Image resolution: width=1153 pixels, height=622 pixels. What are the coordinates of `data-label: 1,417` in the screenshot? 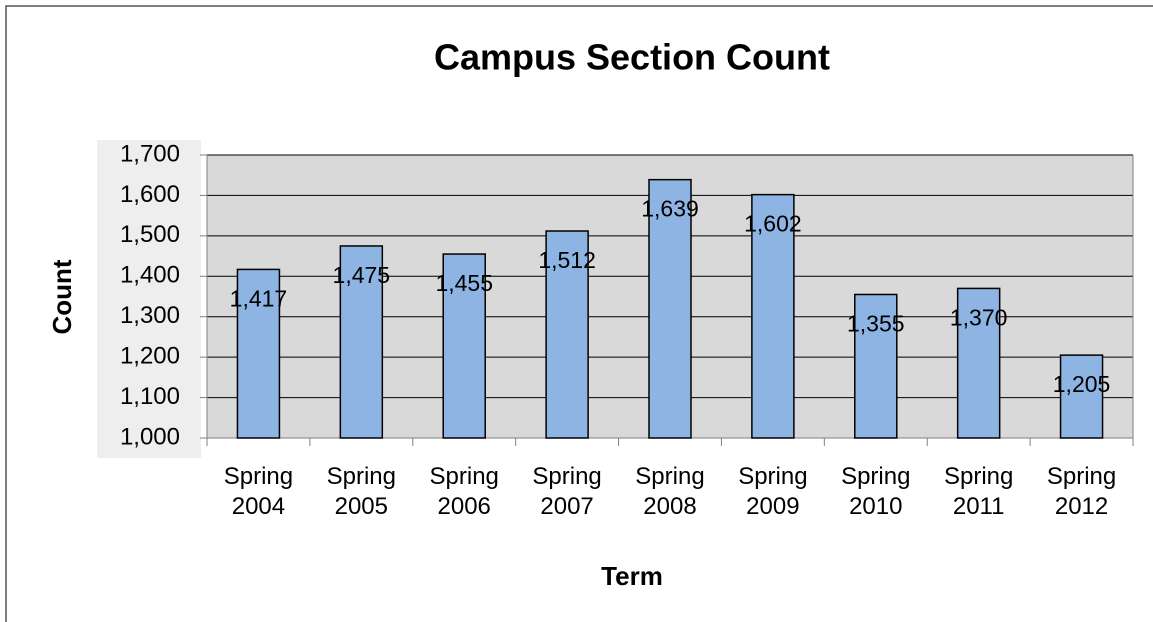 It's located at (259, 298).